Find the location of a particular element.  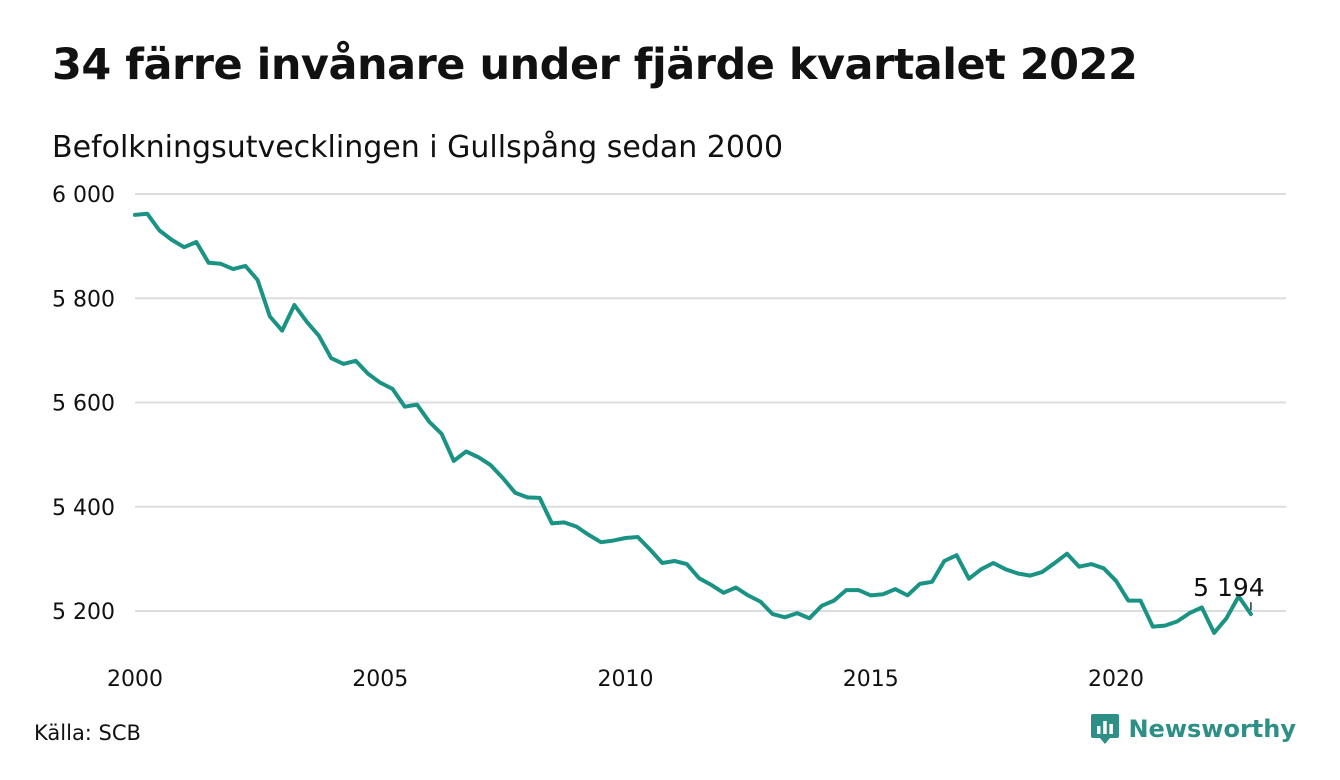

last-value-annotation: 5 194 is located at coordinates (1229, 592).